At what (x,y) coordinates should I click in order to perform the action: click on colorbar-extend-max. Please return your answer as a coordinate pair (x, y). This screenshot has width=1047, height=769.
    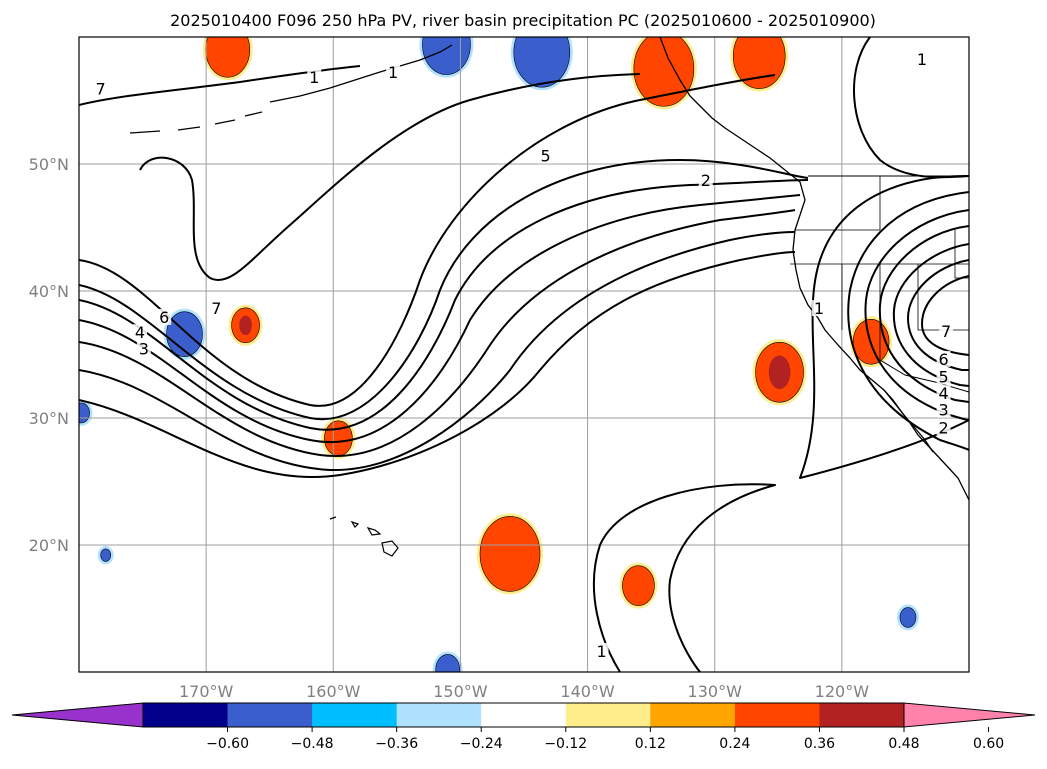
    Looking at the image, I should click on (969, 715).